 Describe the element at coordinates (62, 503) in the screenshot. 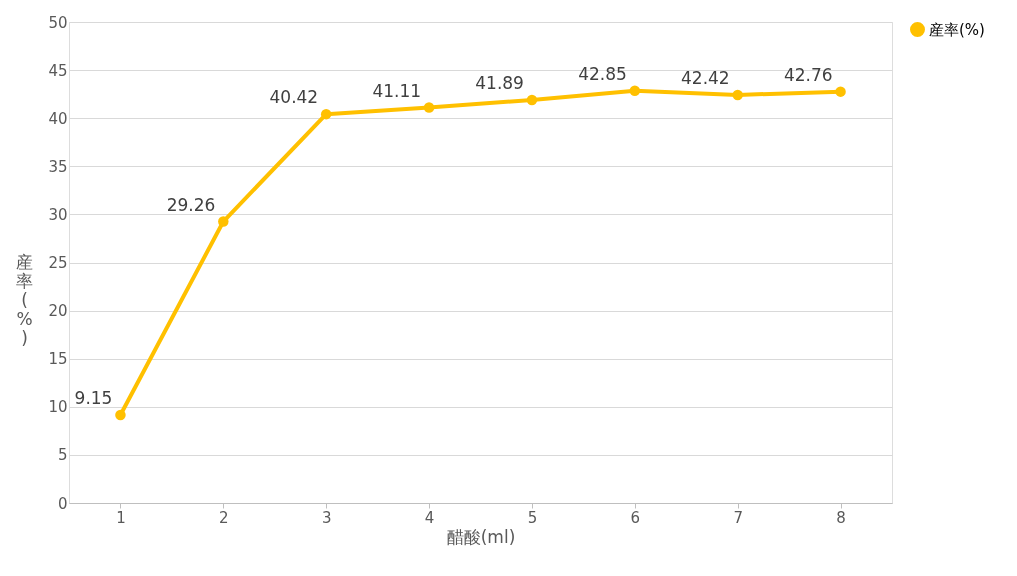

I see `y-tick-label: 0` at that location.